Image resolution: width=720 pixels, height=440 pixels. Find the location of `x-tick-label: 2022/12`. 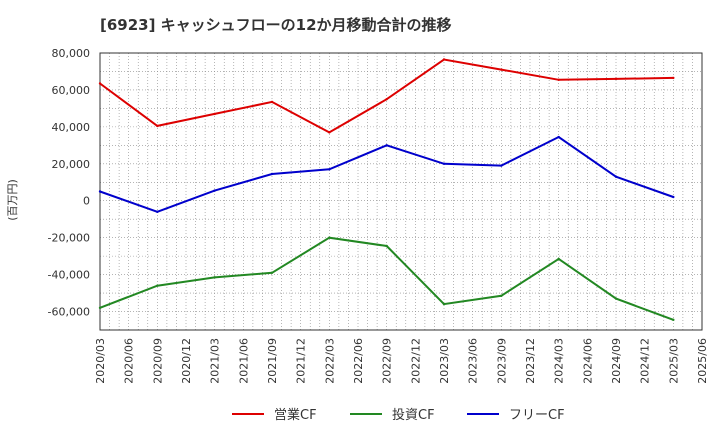

x-tick-label: 2022/12 is located at coordinates (415, 361).